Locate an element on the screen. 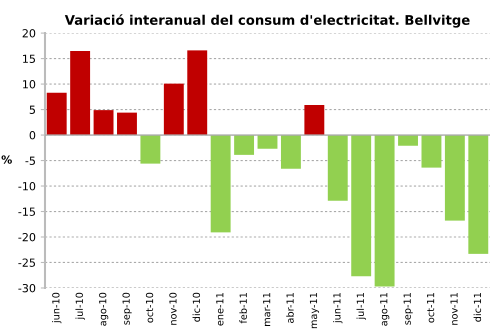 This screenshot has width=500, height=331. x-tick-label: jul-10 is located at coordinates (80, 306).